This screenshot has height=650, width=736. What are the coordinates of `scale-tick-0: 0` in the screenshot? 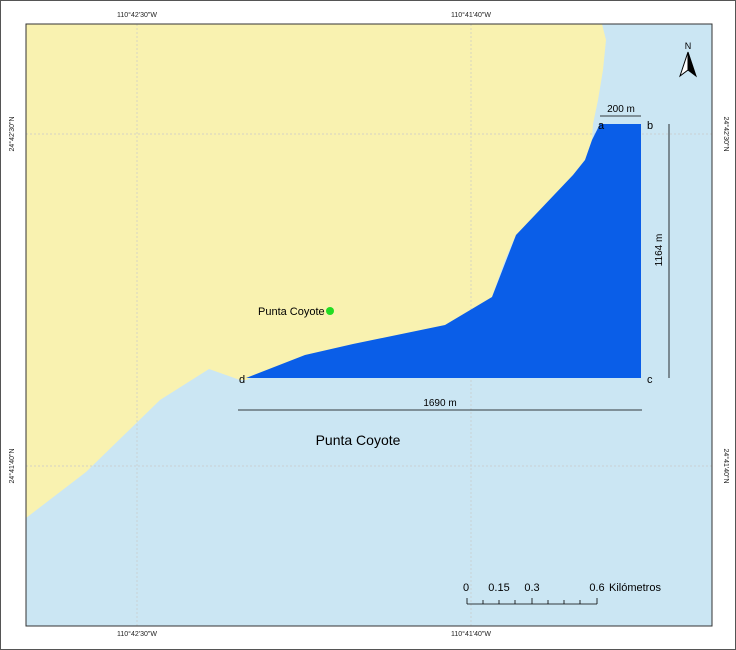 It's located at (466, 588).